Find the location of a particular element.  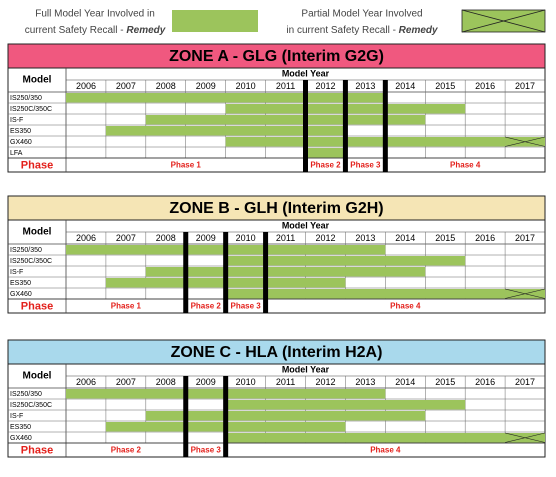

legend-full-emphasis: Remedy is located at coordinates (145, 30).